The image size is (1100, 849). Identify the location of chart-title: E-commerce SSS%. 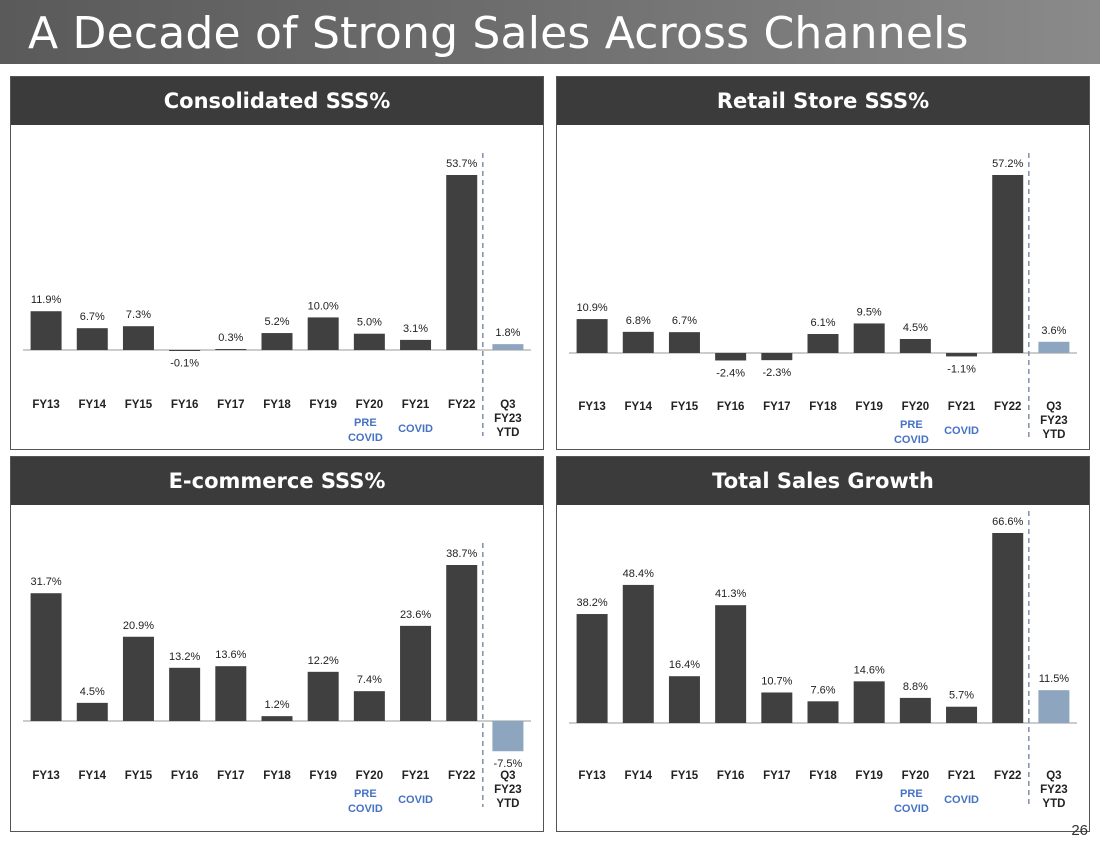
(277, 481).